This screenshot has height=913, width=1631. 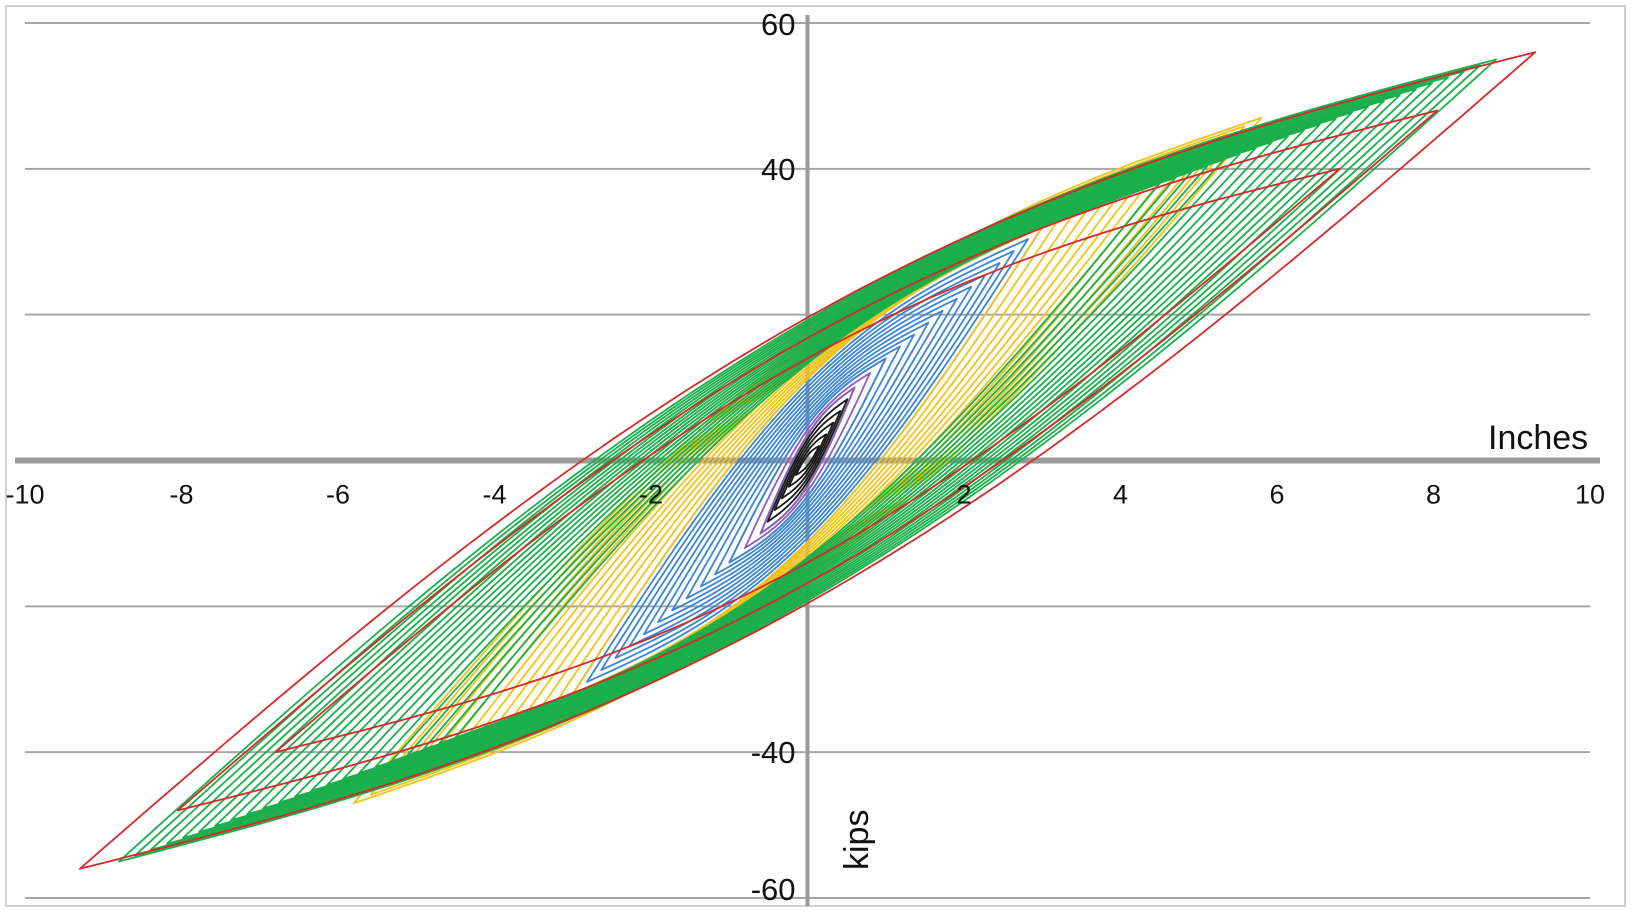 What do you see at coordinates (1538, 438) in the screenshot?
I see `x-axis-title: Inches` at bounding box center [1538, 438].